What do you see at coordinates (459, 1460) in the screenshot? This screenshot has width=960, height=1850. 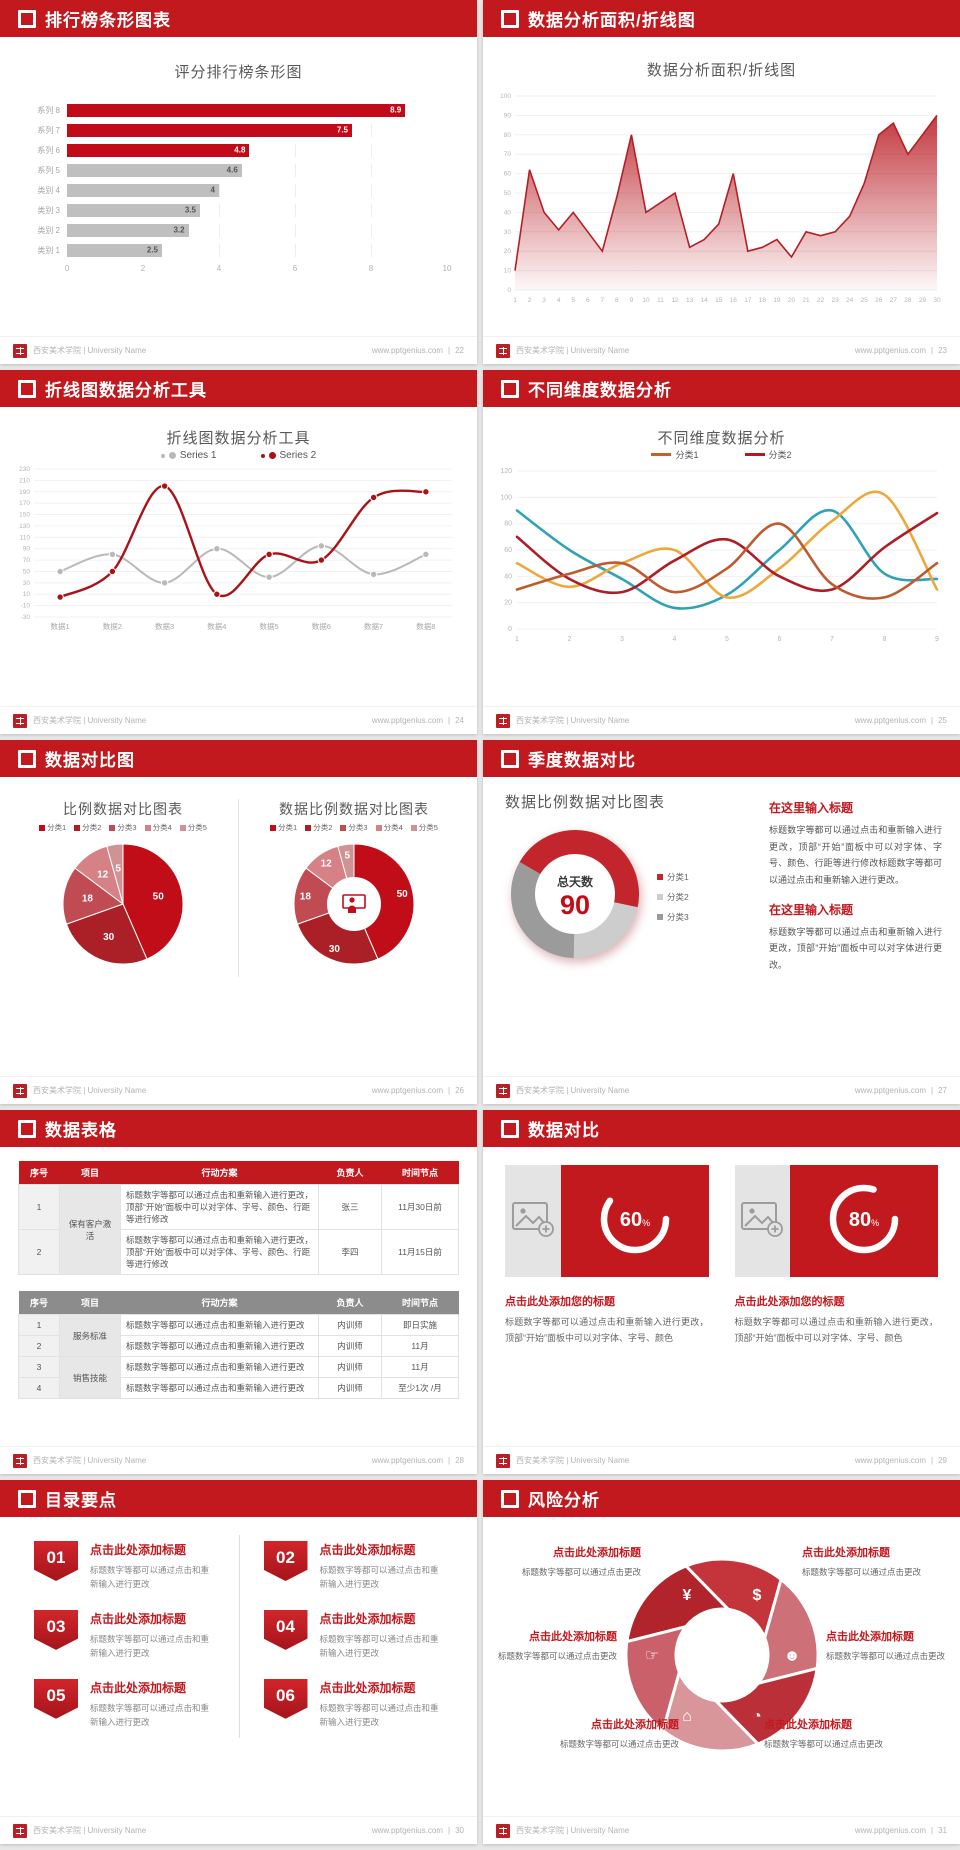 I see `page-number: 28` at bounding box center [459, 1460].